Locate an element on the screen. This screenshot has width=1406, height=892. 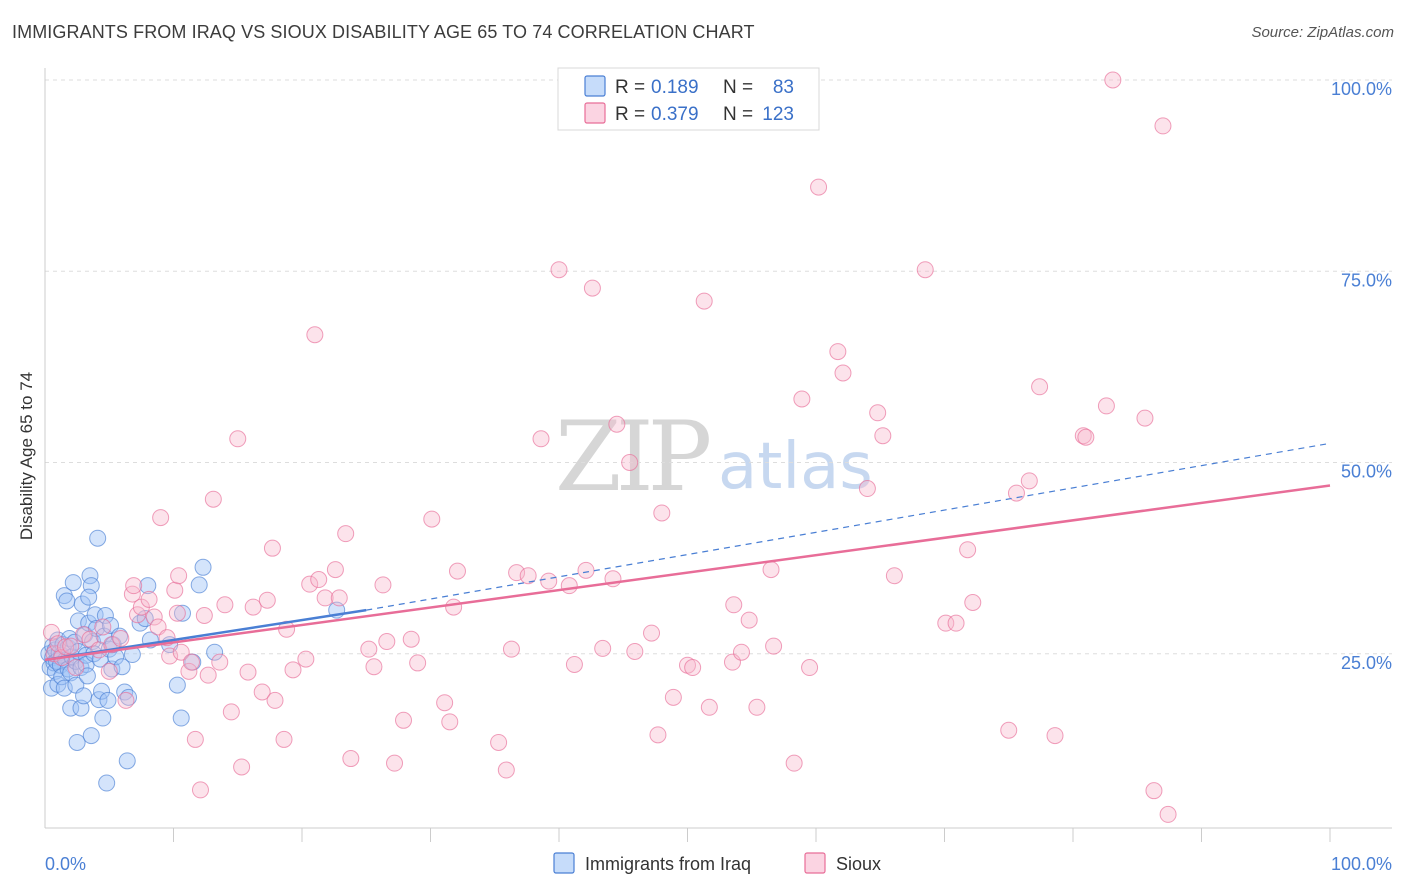
y-axis-label: Disability Age 65 to 74 is located at coordinates (26, 456).